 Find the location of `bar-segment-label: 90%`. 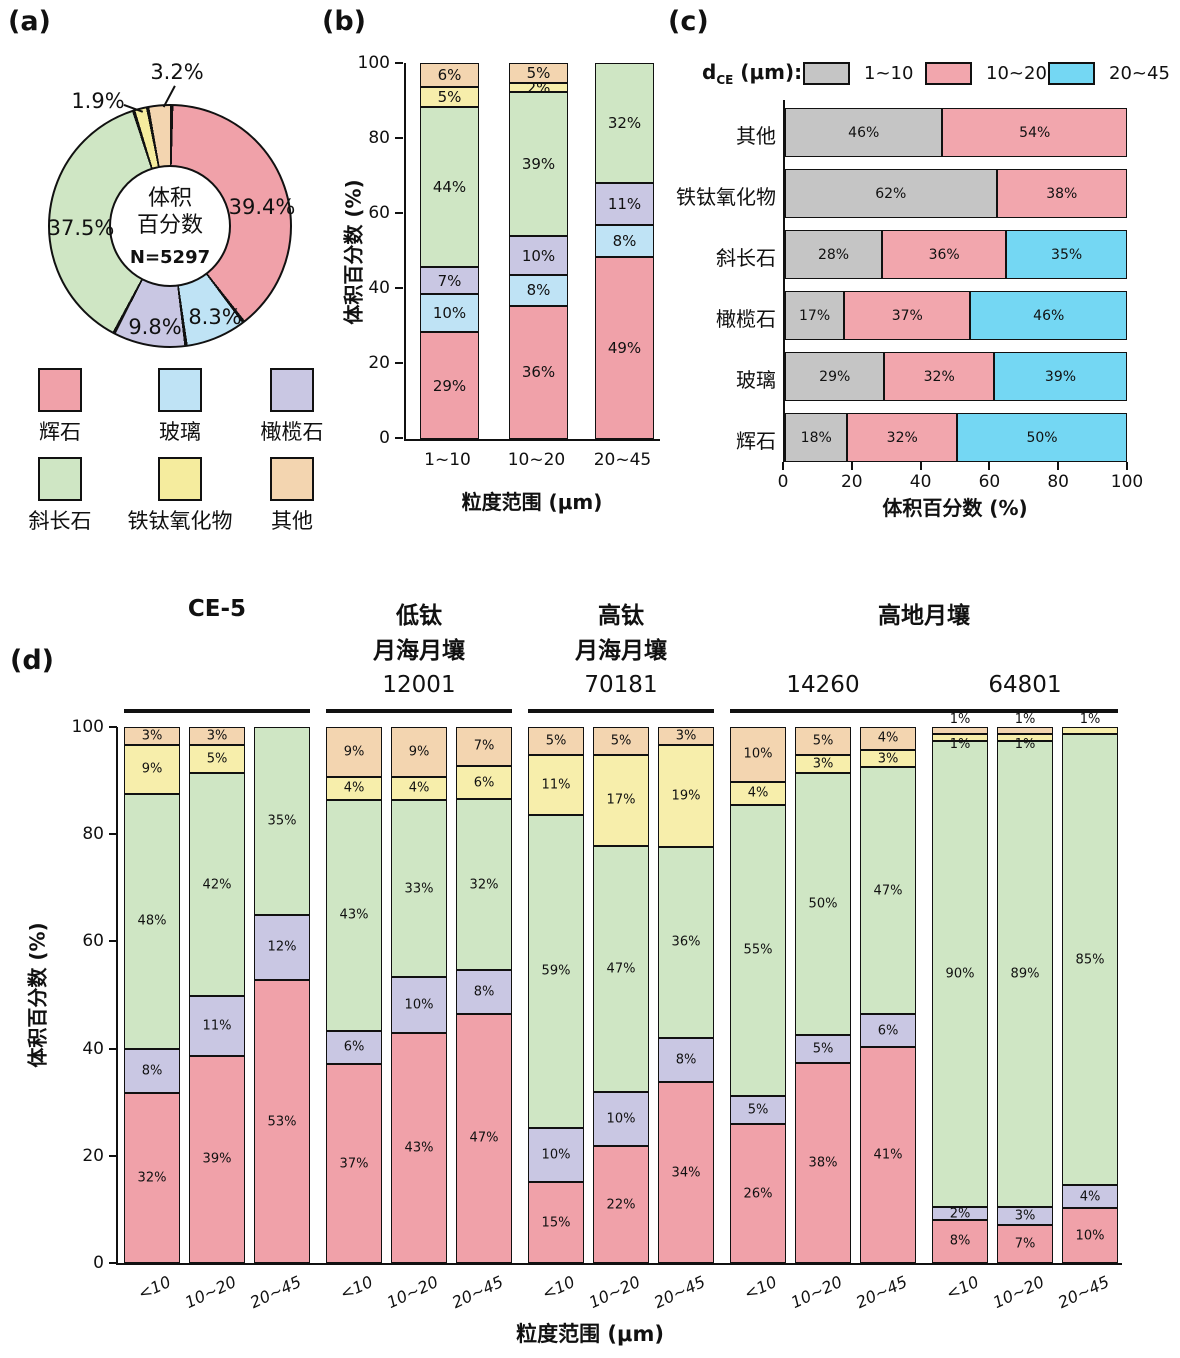

bar-segment-label: 90% is located at coordinates (960, 974).